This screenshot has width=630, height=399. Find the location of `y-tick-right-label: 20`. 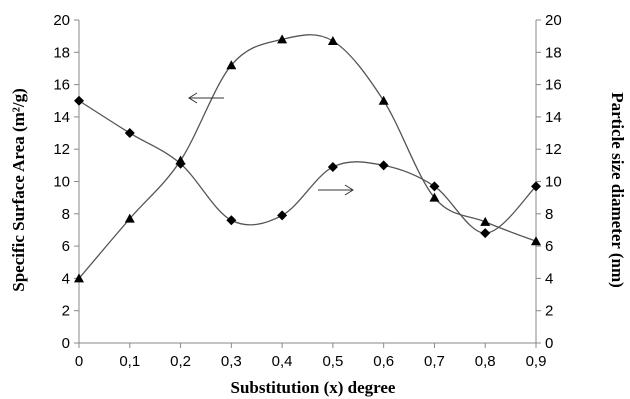

y-tick-right-label: 20 is located at coordinates (553, 20).